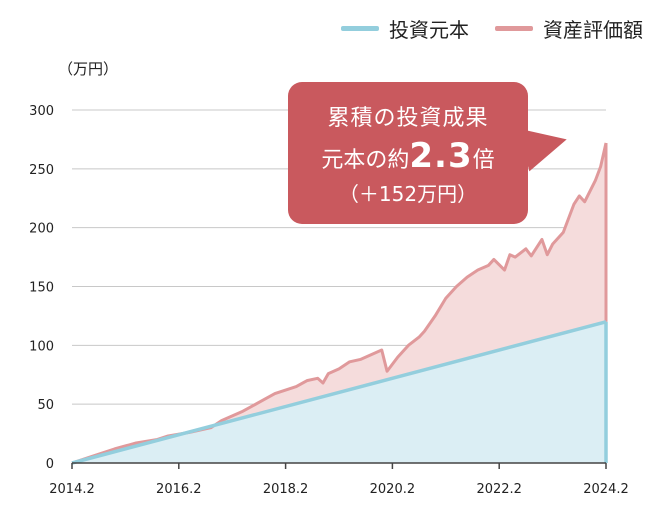 The width and height of the screenshot is (661, 531). I want to click on legend-item-valuation: 資産評価額, so click(569, 28).